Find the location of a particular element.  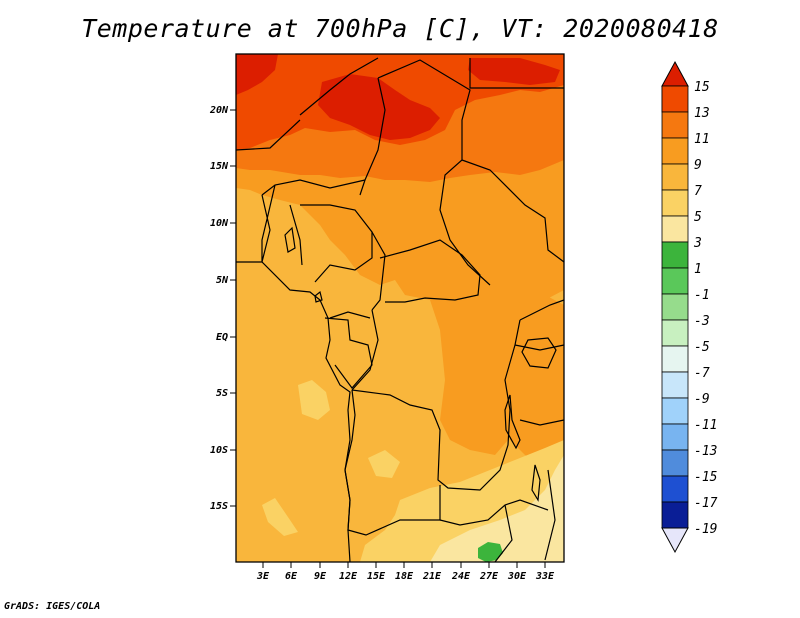

colorbar-label: -5 is located at coordinates (702, 347).